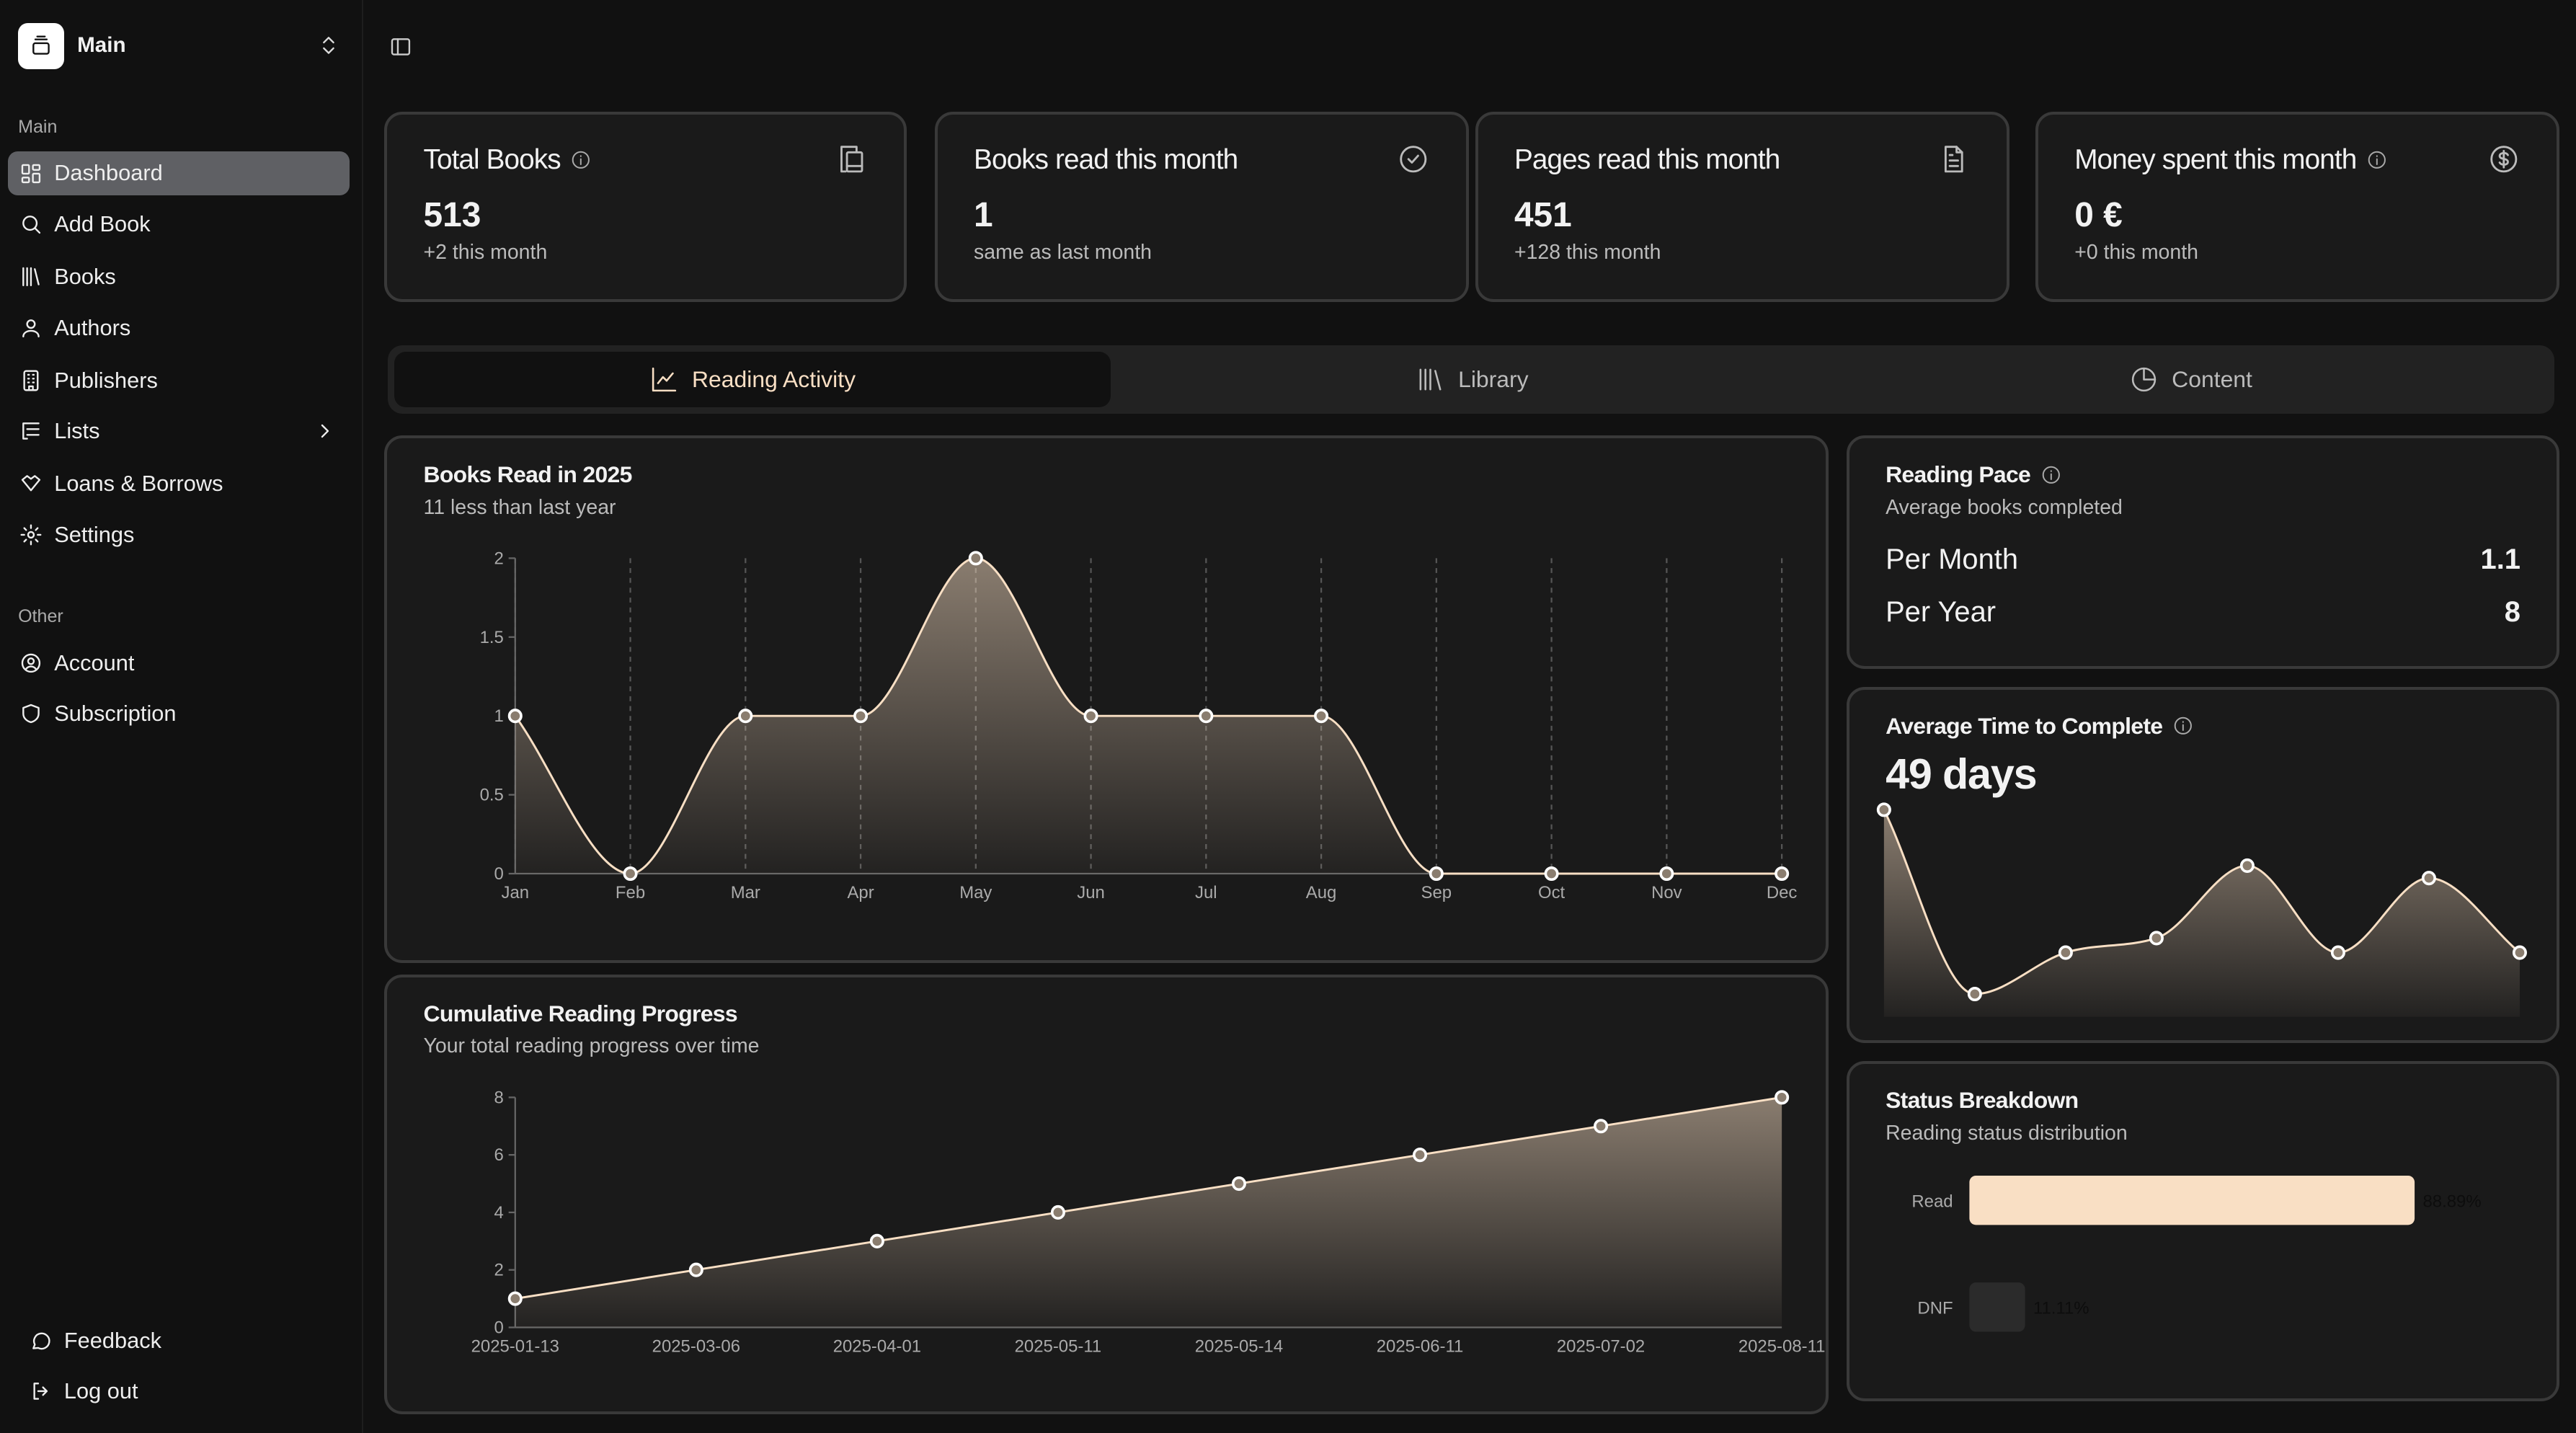 The height and width of the screenshot is (1433, 2576). I want to click on feedback-button: Feedback, so click(95, 1341).